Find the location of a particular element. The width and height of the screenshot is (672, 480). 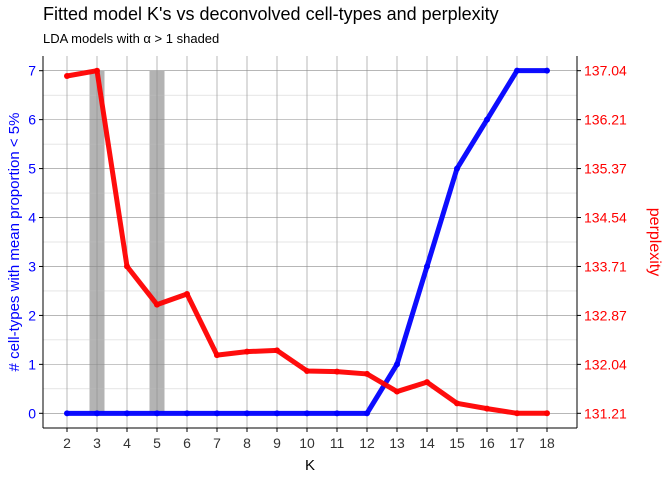

y-right-tick-label: 131.21 is located at coordinates (605, 413).